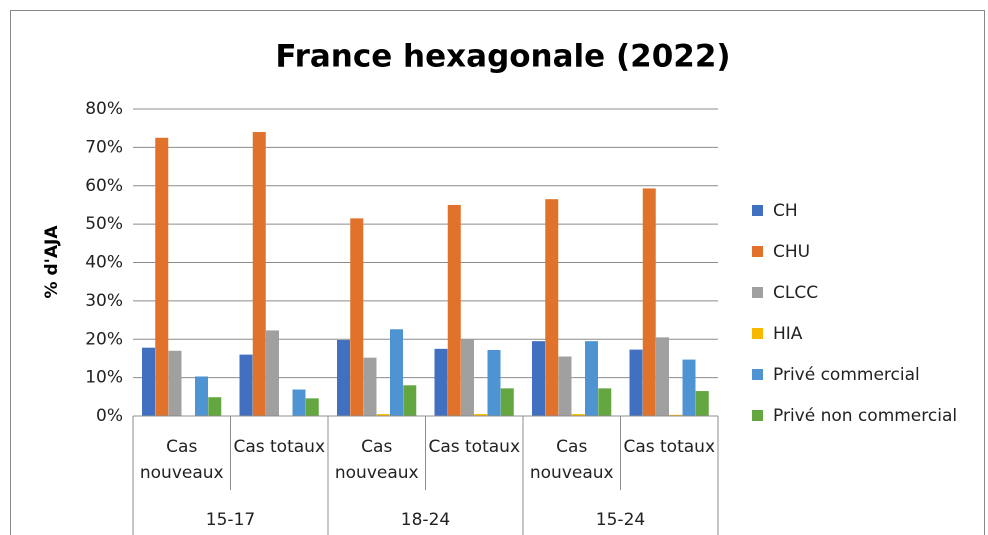 This screenshot has width=988, height=535. I want to click on y-tick-label: 70%, so click(104, 147).